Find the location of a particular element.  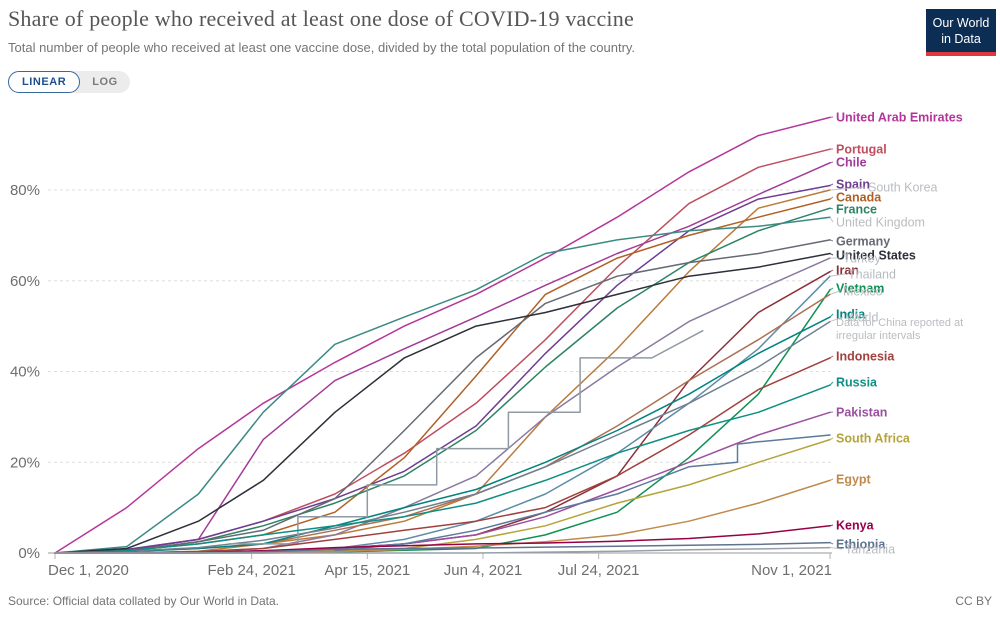

x-tick-label: Feb 24, 2021 is located at coordinates (251, 570).